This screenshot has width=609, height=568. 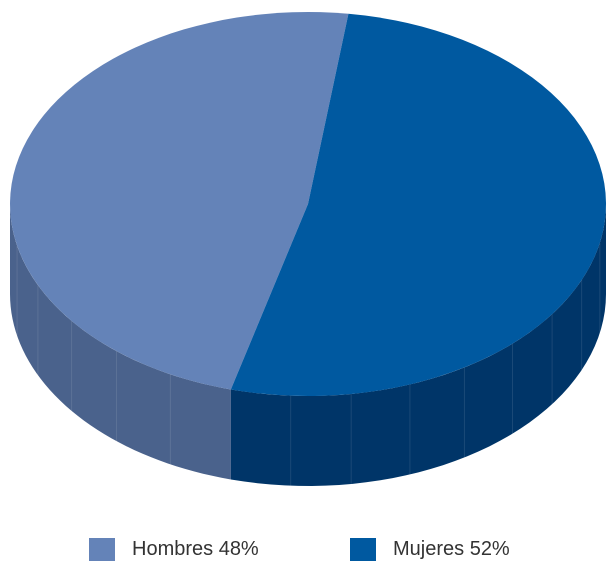 What do you see at coordinates (304, 553) in the screenshot?
I see `chart-legend: Hombres 48% Mujeres 52%` at bounding box center [304, 553].